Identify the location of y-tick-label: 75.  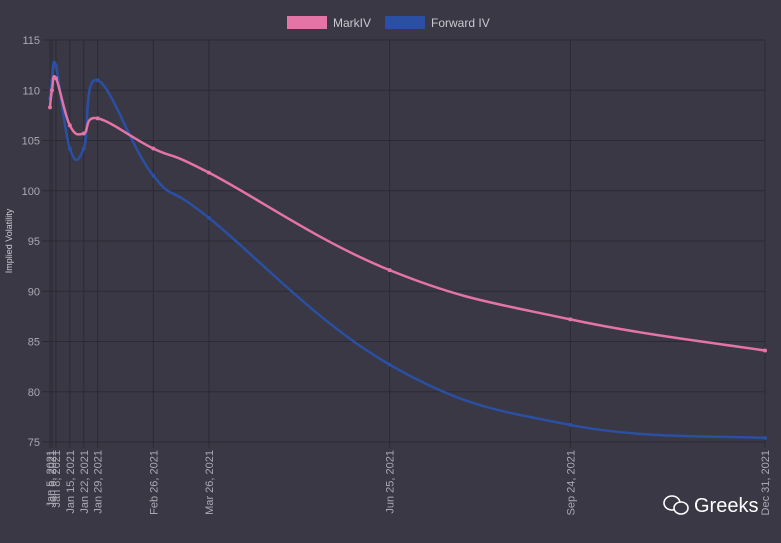
(34, 443).